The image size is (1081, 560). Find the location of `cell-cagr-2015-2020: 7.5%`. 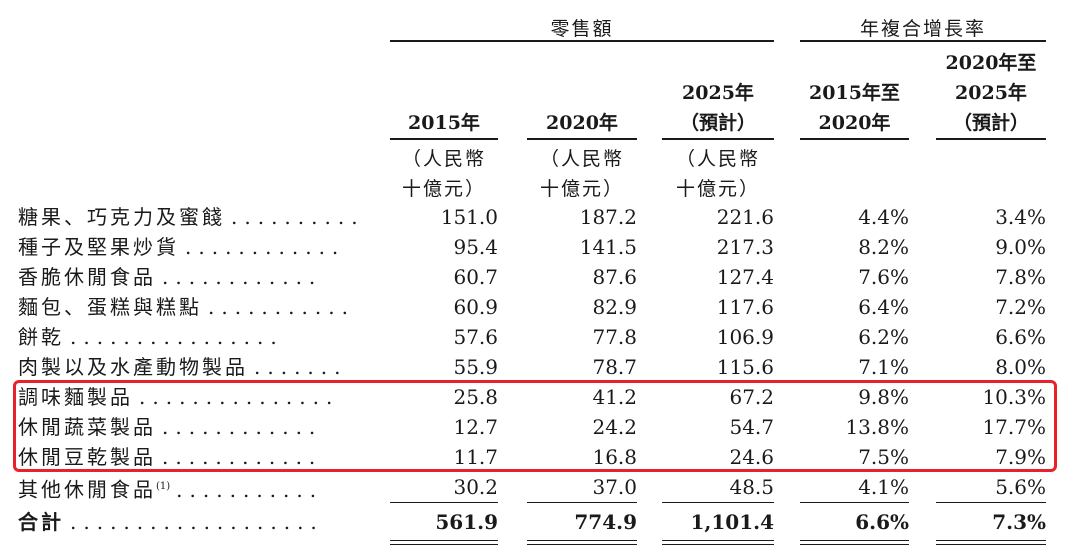

cell-cagr-2015-2020: 7.5% is located at coordinates (883, 457).